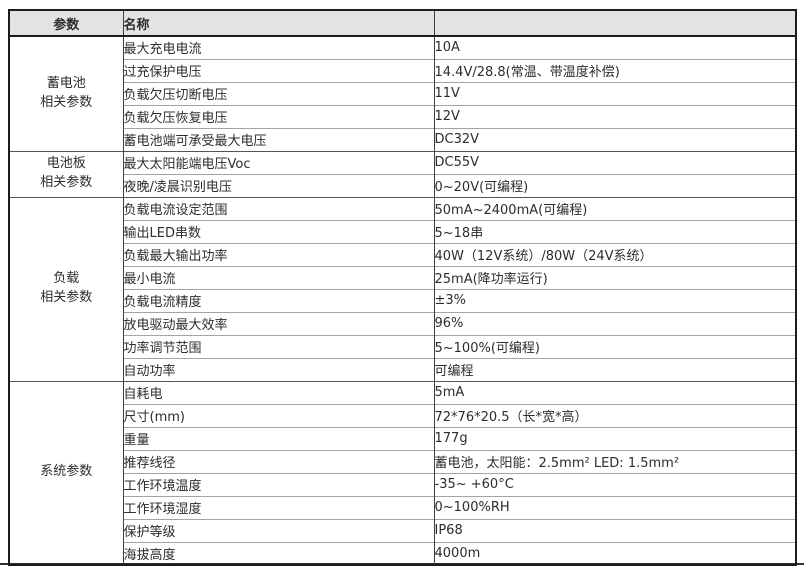  I want to click on header-value, so click(614, 23).